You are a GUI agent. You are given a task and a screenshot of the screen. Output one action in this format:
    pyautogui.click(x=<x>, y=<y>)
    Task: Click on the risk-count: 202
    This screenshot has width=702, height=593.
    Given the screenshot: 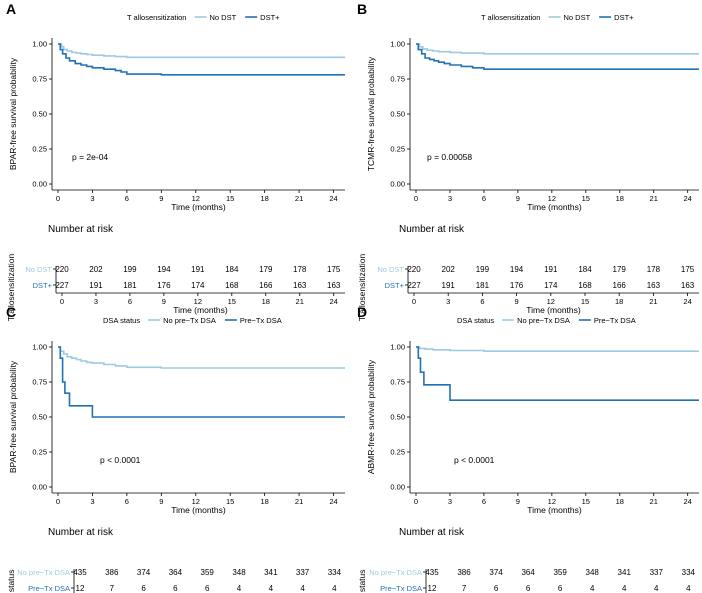 What is the action you would take?
    pyautogui.click(x=449, y=269)
    